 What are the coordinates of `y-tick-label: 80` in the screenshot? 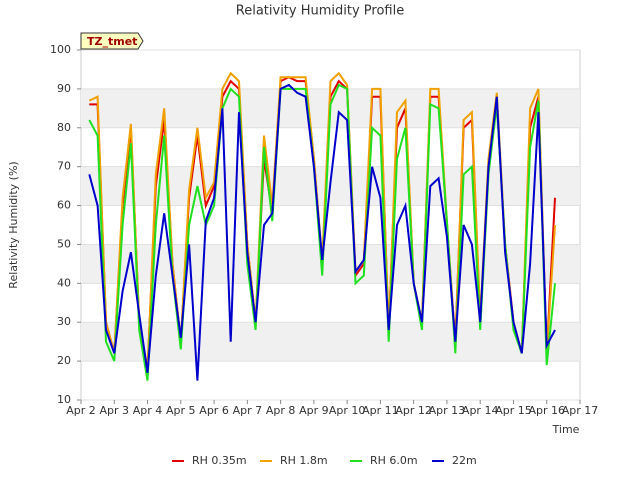 It's located at (64, 127).